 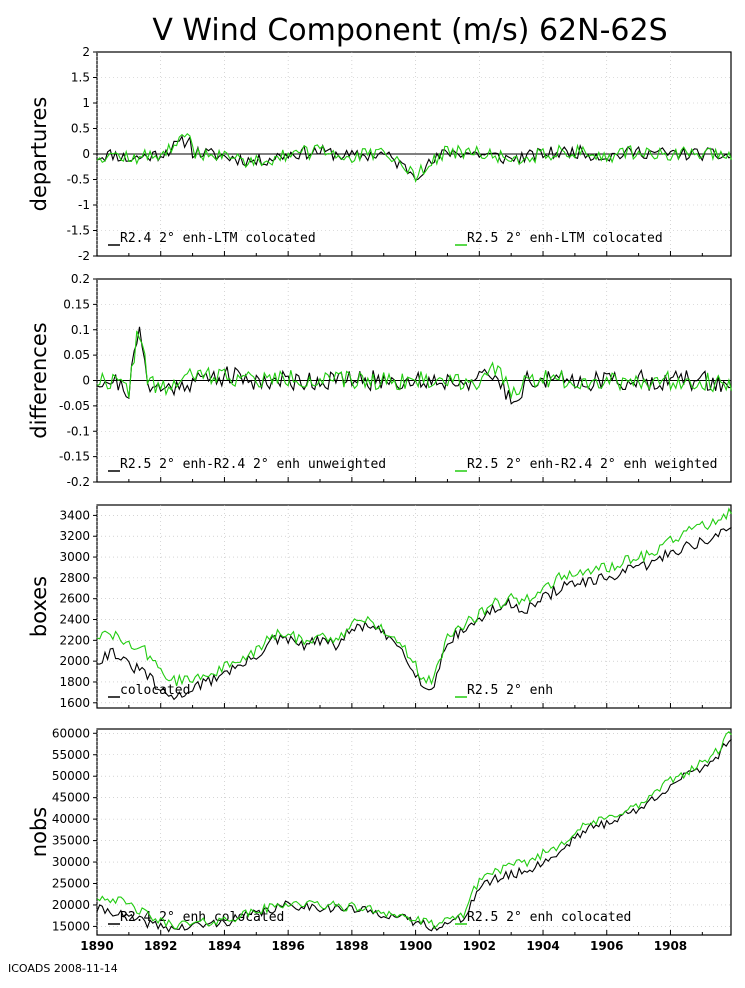 I want to click on legend-label: R2.5 2° enh colocated, so click(x=549, y=917).